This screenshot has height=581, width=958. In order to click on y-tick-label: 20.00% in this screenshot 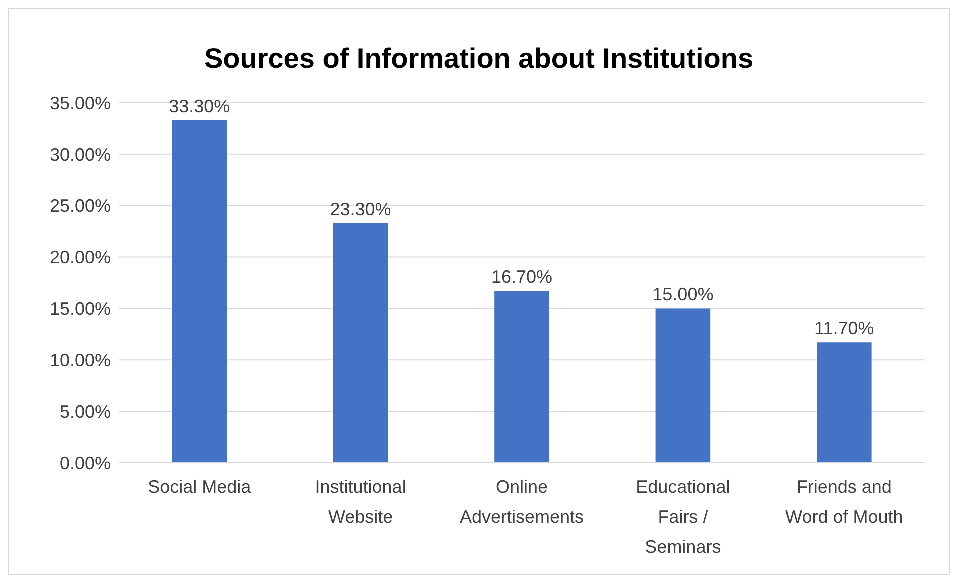, I will do `click(80, 258)`.